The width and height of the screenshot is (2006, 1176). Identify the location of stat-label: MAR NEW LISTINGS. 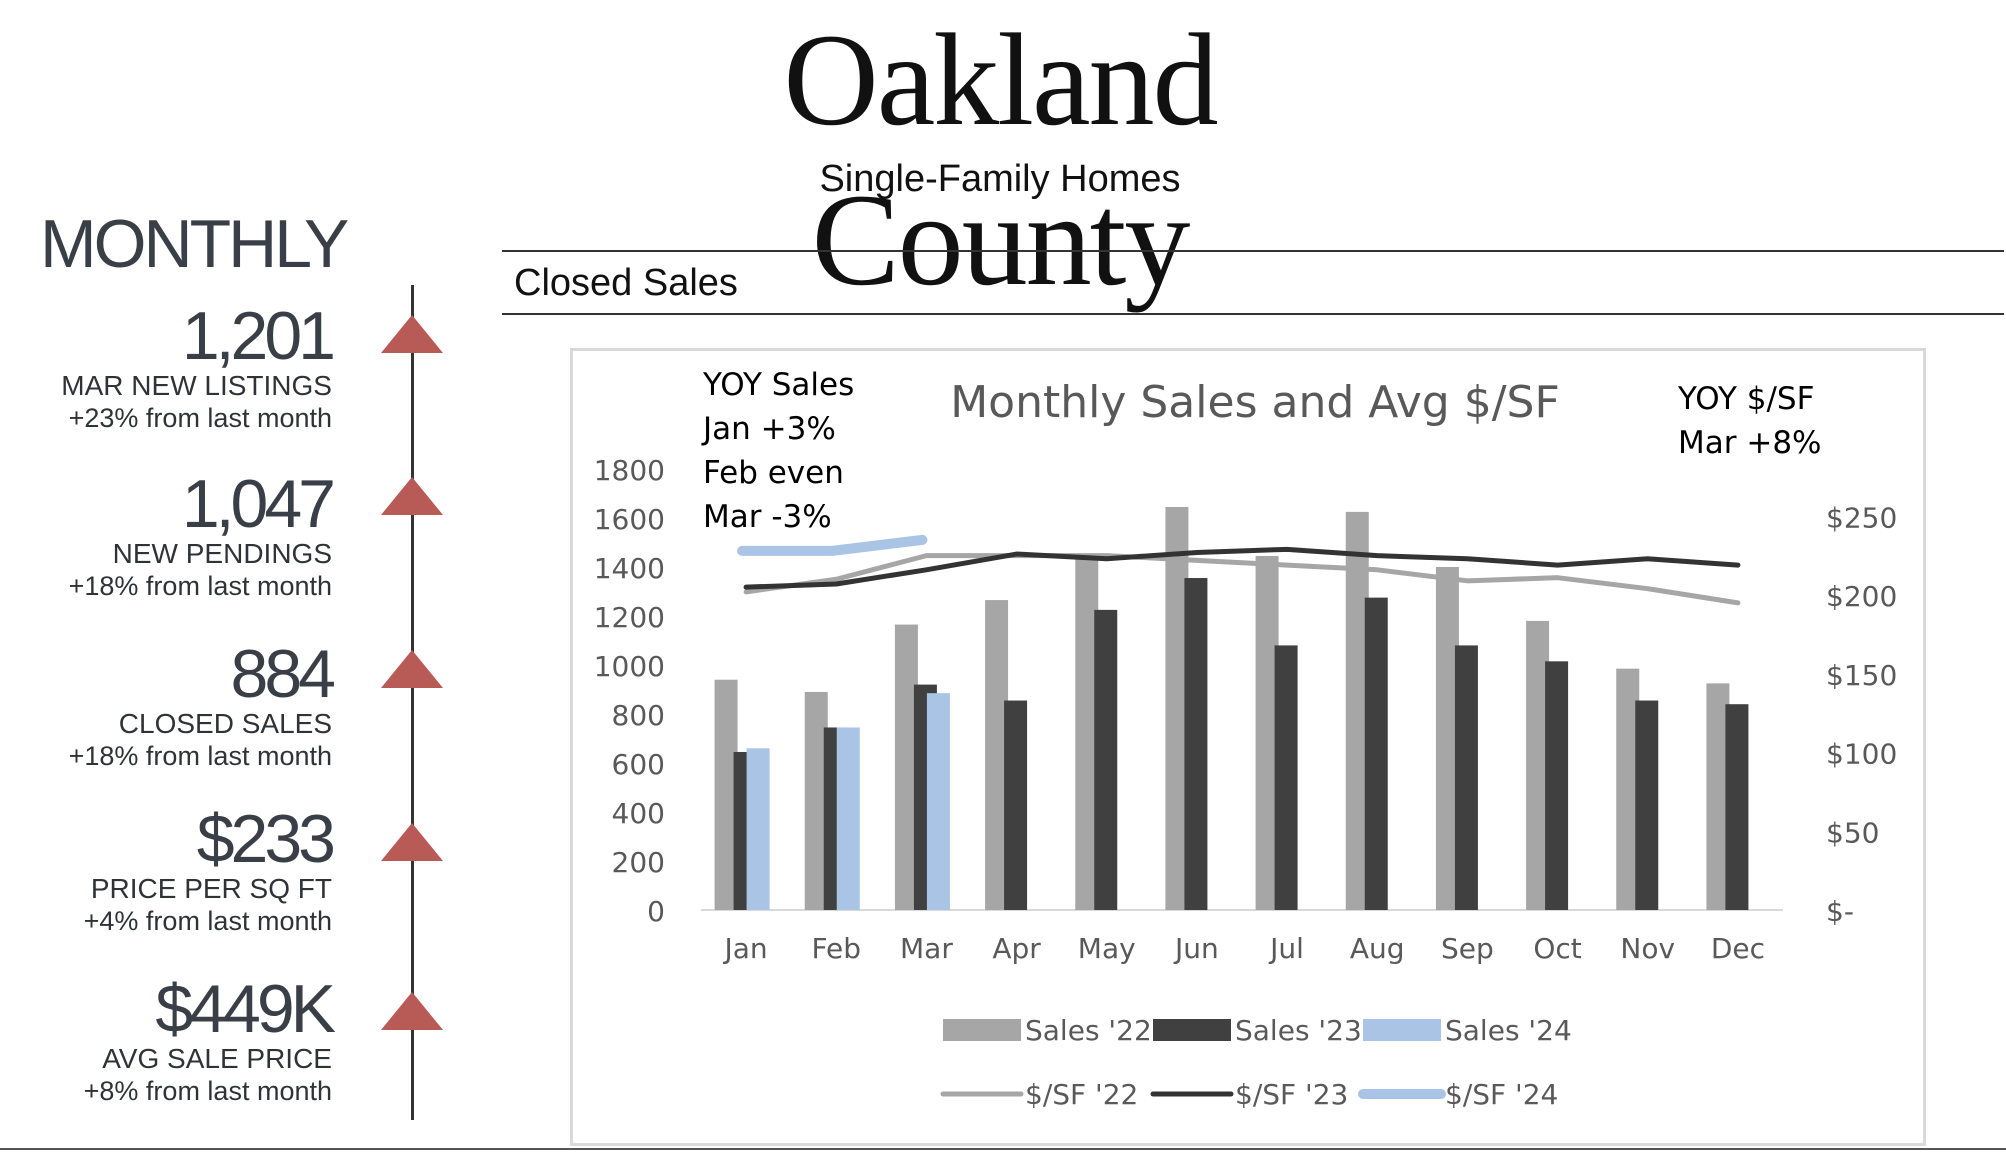
(196, 385).